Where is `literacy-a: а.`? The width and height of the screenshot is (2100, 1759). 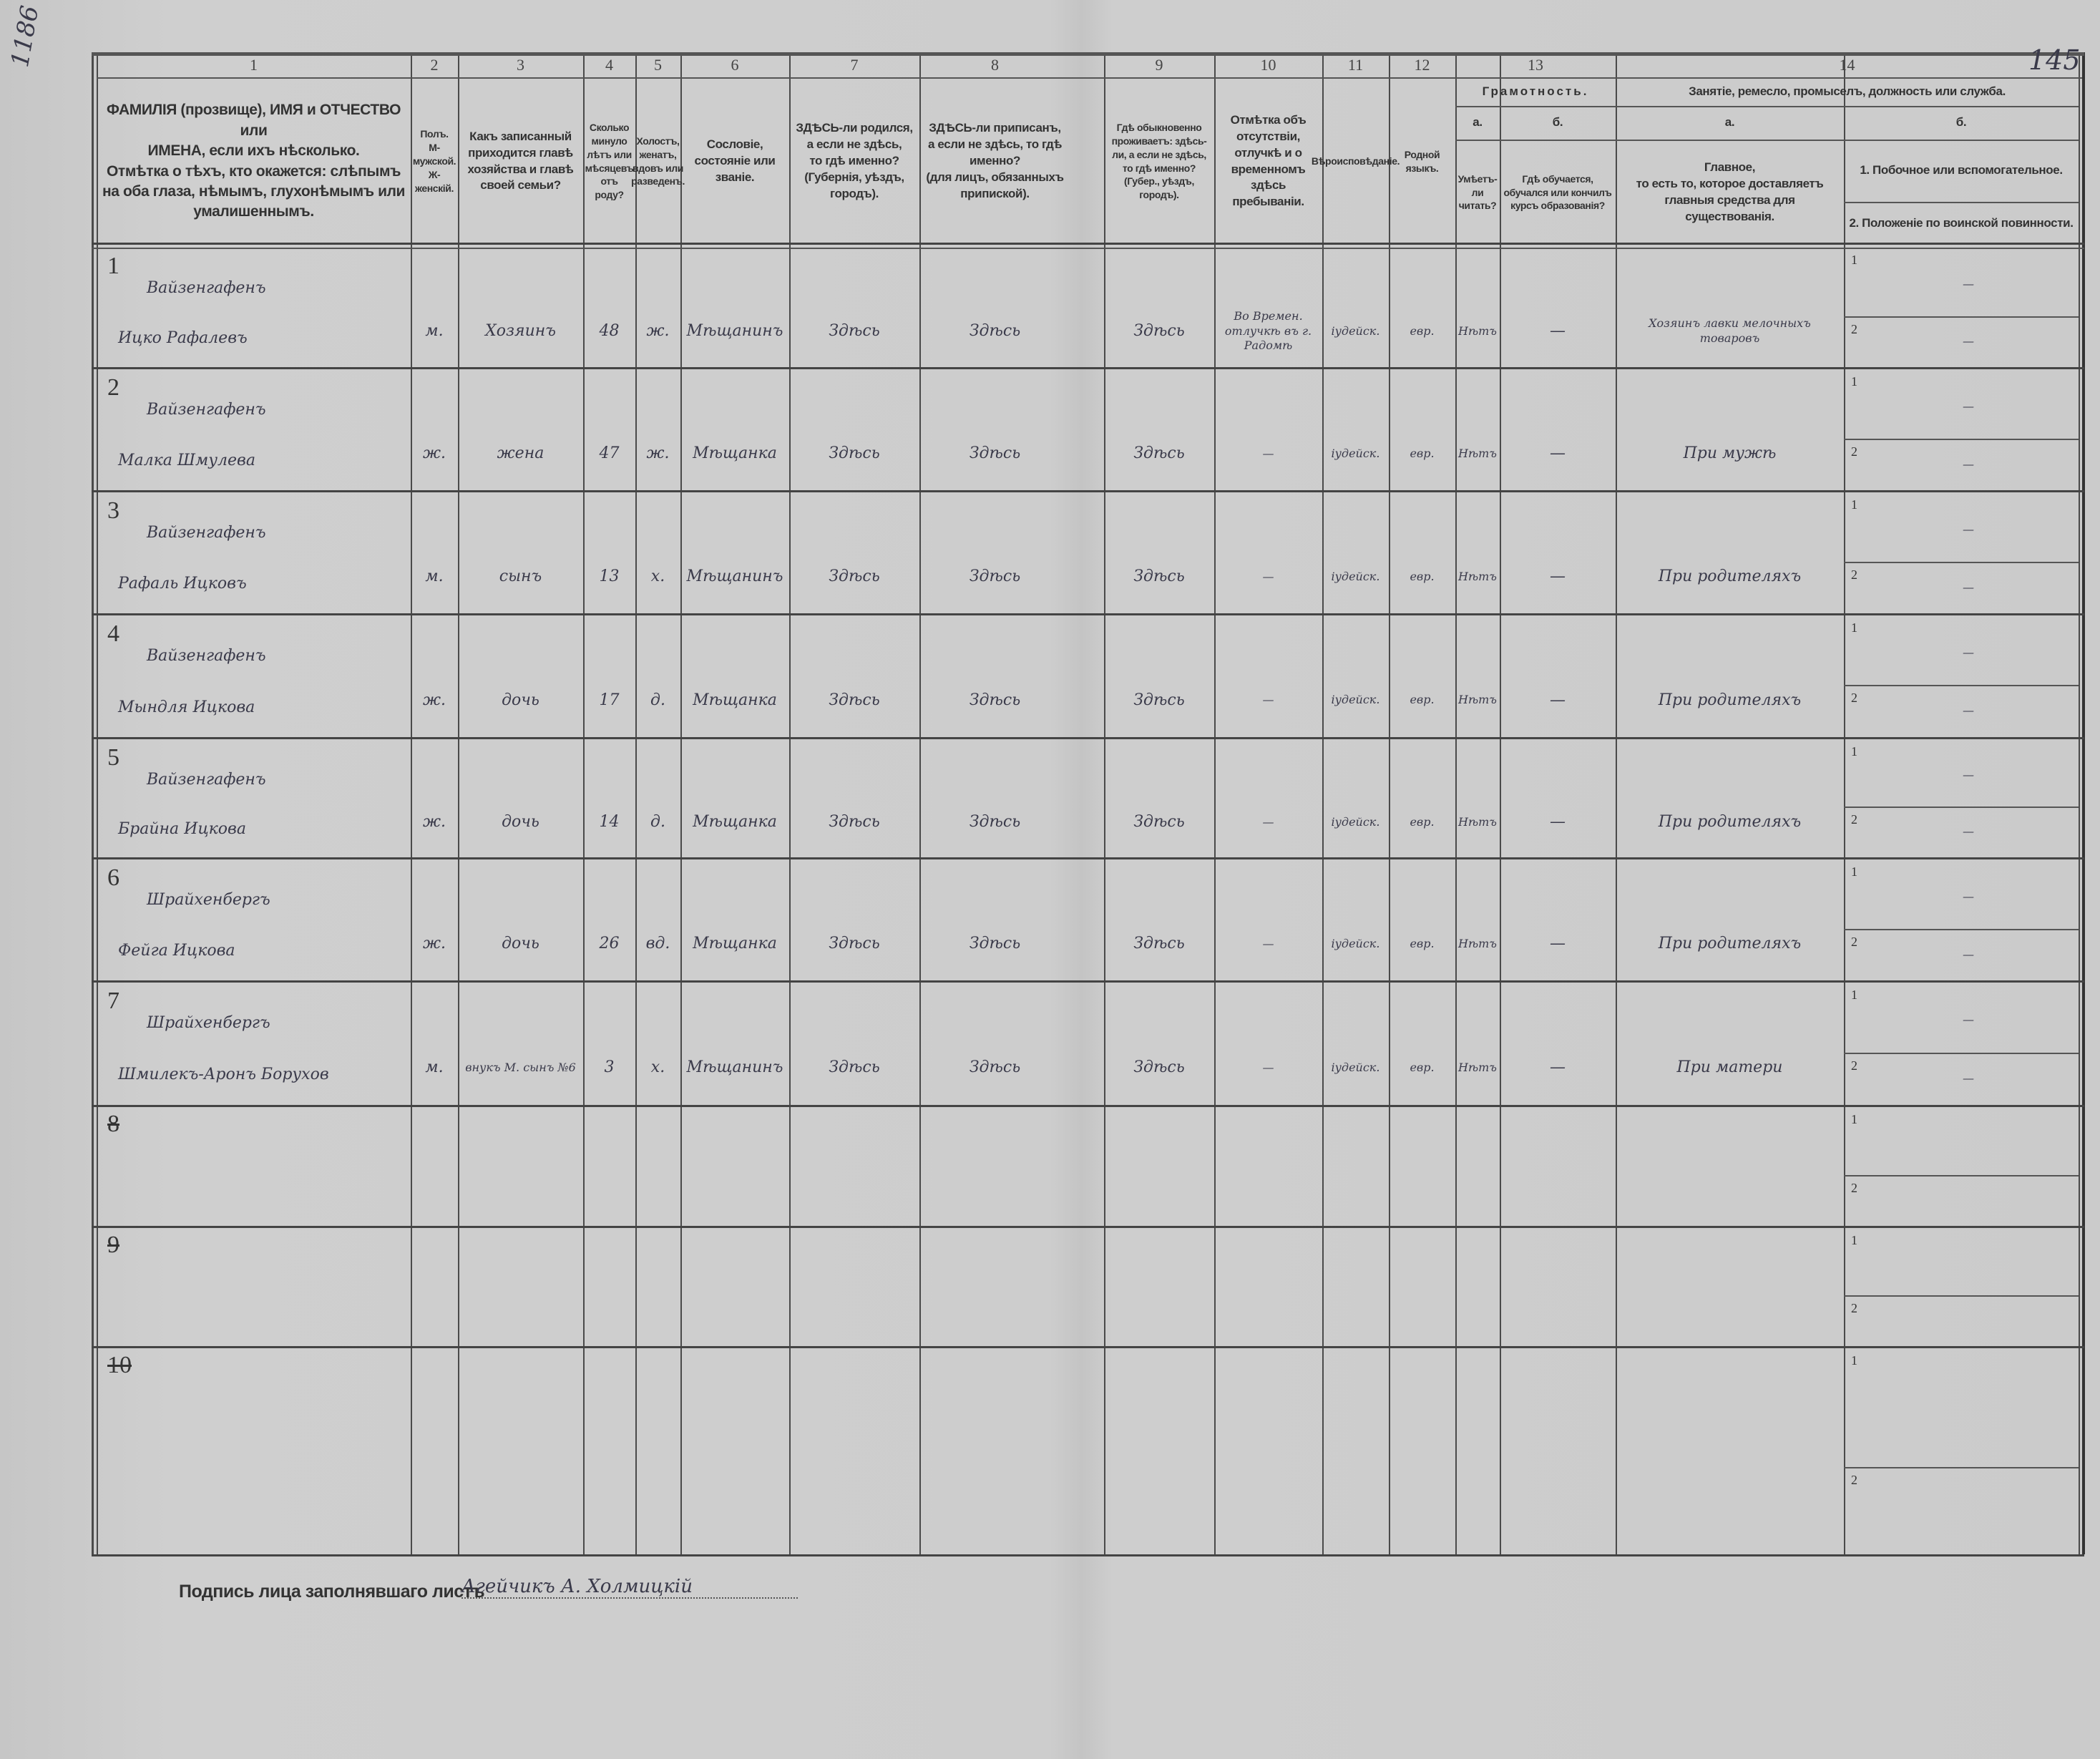
literacy-a: а. is located at coordinates (1478, 122).